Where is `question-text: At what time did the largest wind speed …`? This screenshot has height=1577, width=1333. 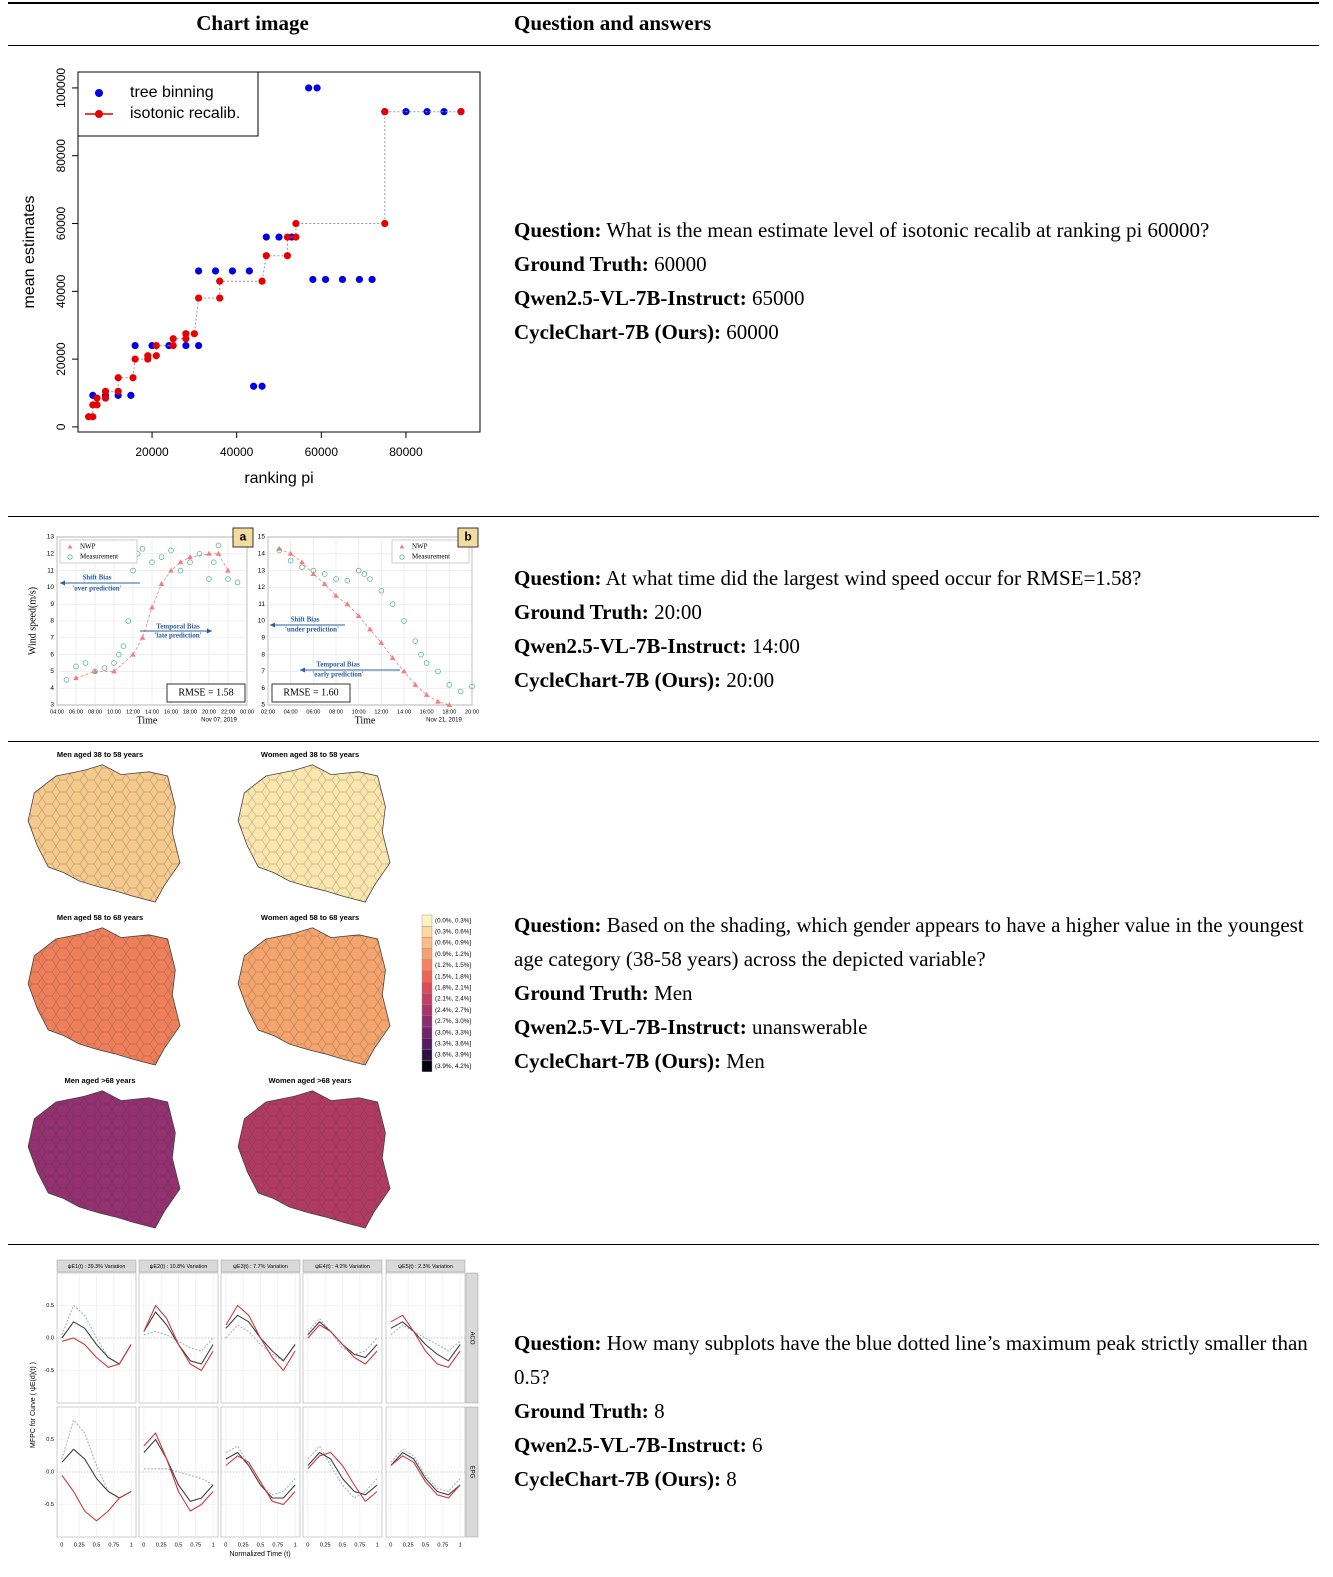
question-text: At what time did the largest wind speed … is located at coordinates (873, 577).